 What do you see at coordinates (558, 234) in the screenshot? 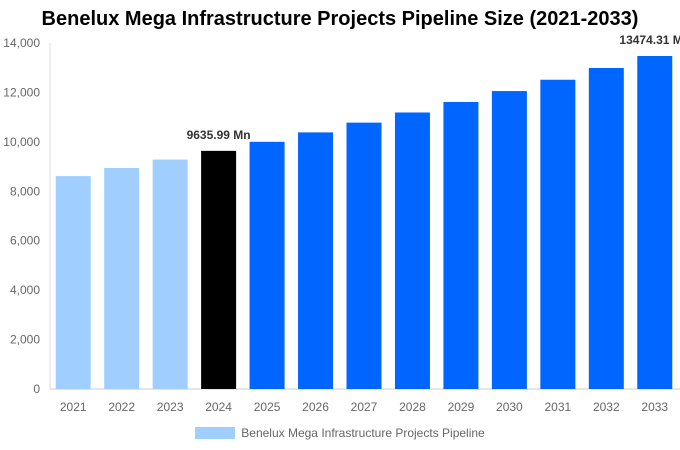
I see `bar-2031` at bounding box center [558, 234].